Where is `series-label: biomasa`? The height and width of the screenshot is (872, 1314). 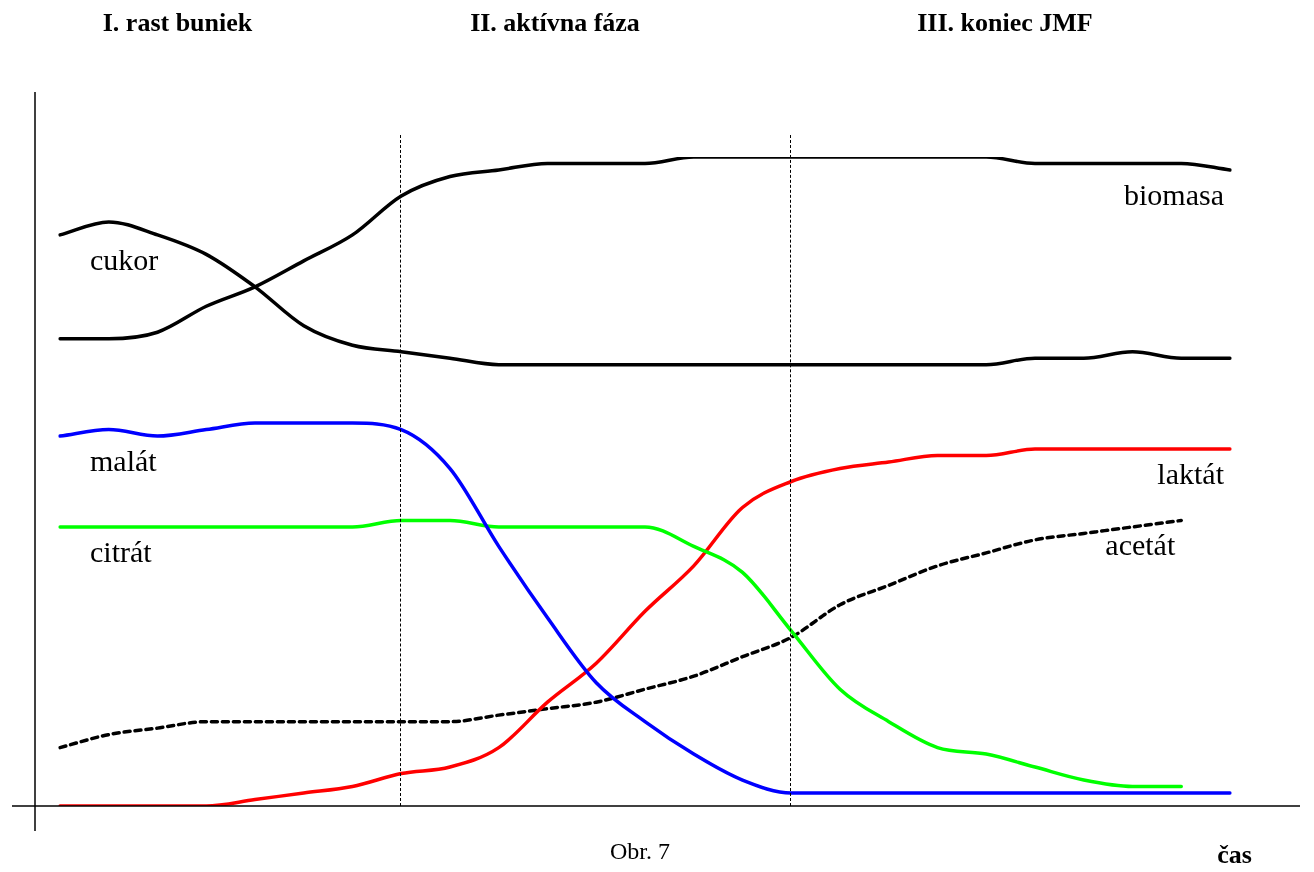
series-label: biomasa is located at coordinates (1174, 194).